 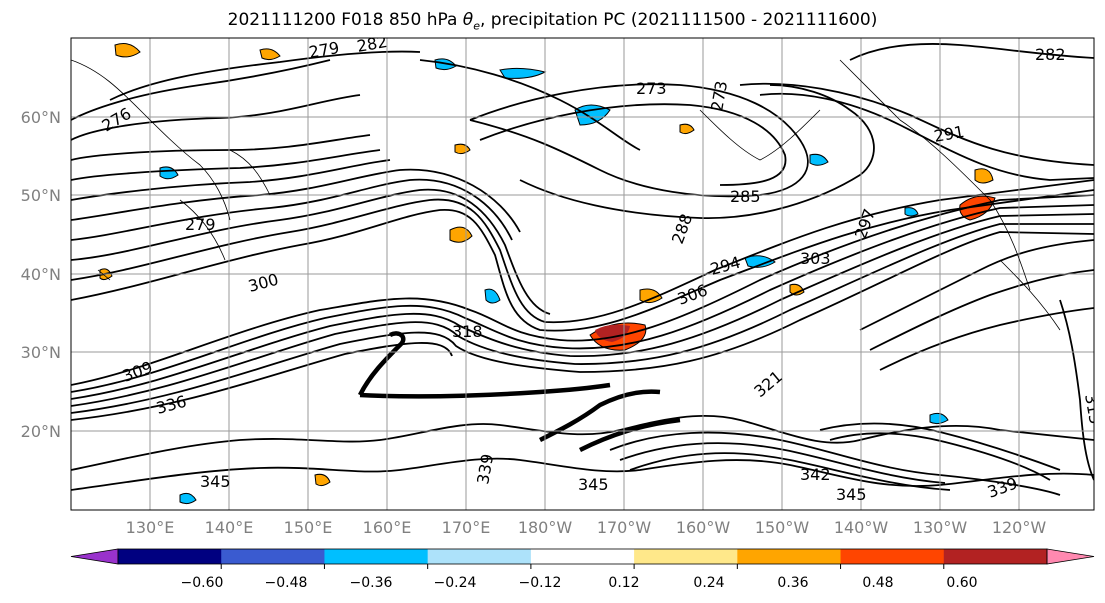 What do you see at coordinates (861, 527) in the screenshot?
I see `lon-label: 140°W` at bounding box center [861, 527].